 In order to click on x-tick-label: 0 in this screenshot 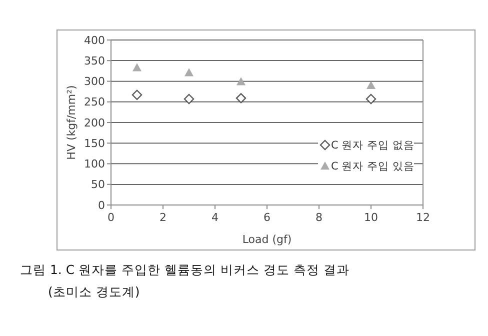, I will do `click(111, 217)`.